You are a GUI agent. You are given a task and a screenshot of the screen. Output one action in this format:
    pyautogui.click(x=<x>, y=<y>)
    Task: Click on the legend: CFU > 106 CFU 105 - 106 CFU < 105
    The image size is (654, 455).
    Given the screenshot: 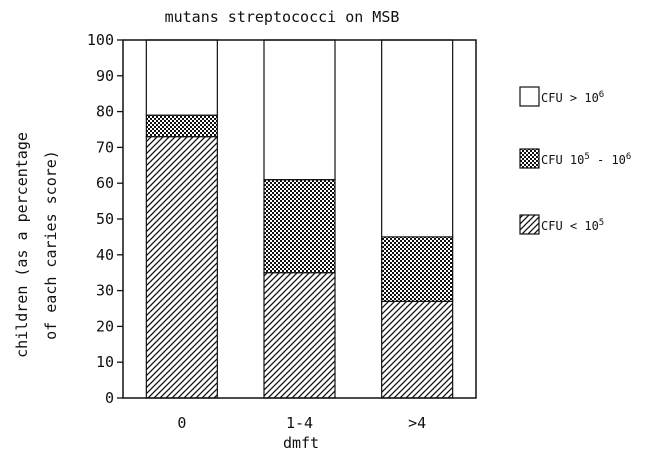 What is the action you would take?
    pyautogui.click(x=575, y=160)
    